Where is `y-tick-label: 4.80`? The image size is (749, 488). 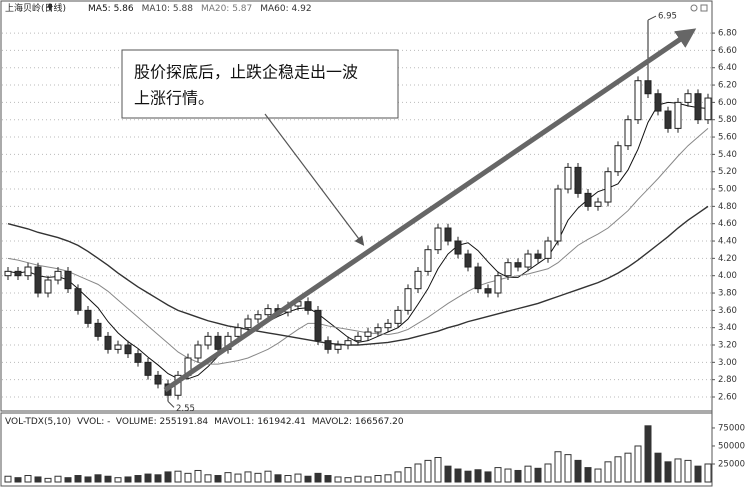
y-tick-label: 4.80 is located at coordinates (727, 207).